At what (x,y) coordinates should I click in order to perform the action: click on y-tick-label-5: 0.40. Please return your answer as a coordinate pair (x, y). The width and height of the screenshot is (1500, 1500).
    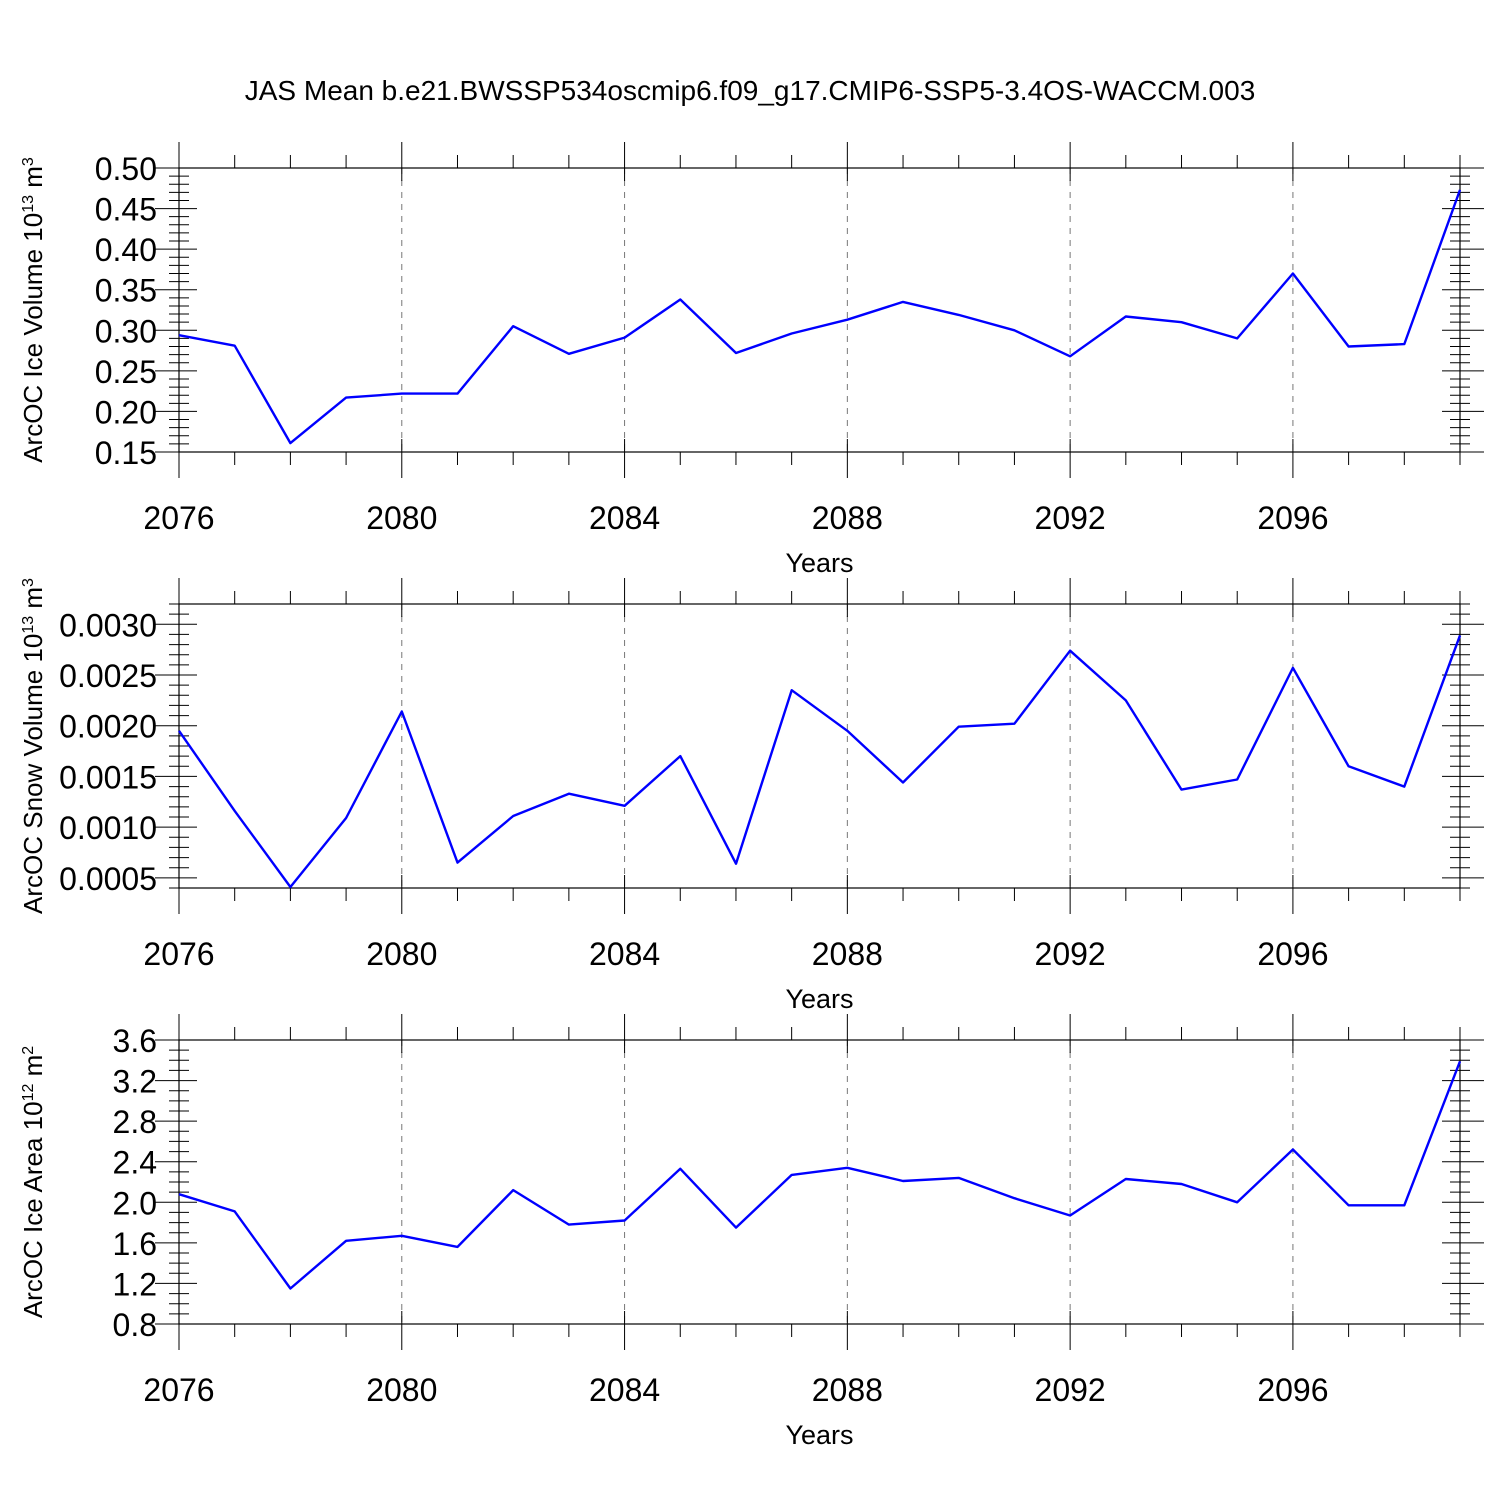
    Looking at the image, I should click on (126, 250).